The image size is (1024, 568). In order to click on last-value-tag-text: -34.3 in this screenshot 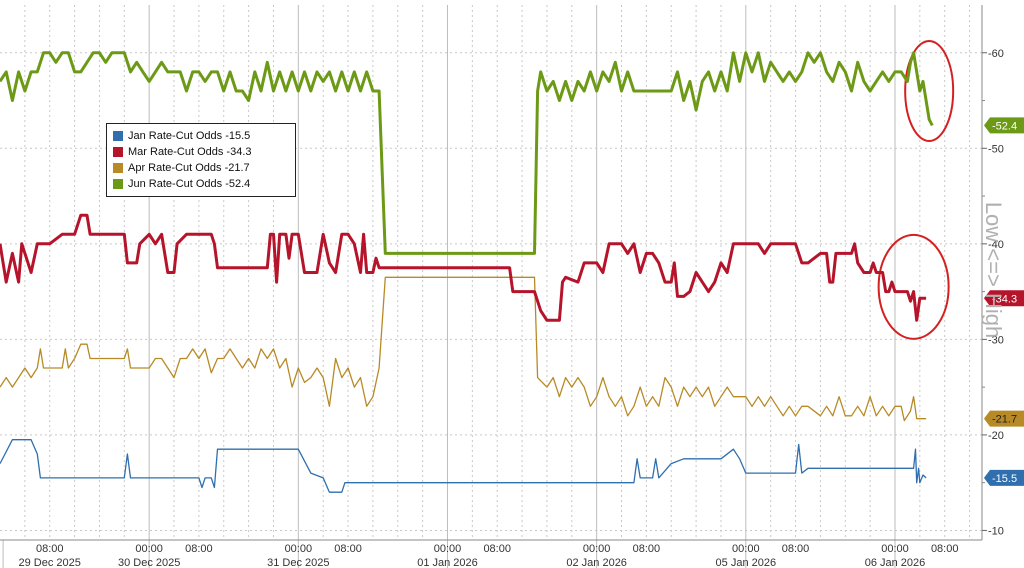, I will do `click(1004, 299)`.